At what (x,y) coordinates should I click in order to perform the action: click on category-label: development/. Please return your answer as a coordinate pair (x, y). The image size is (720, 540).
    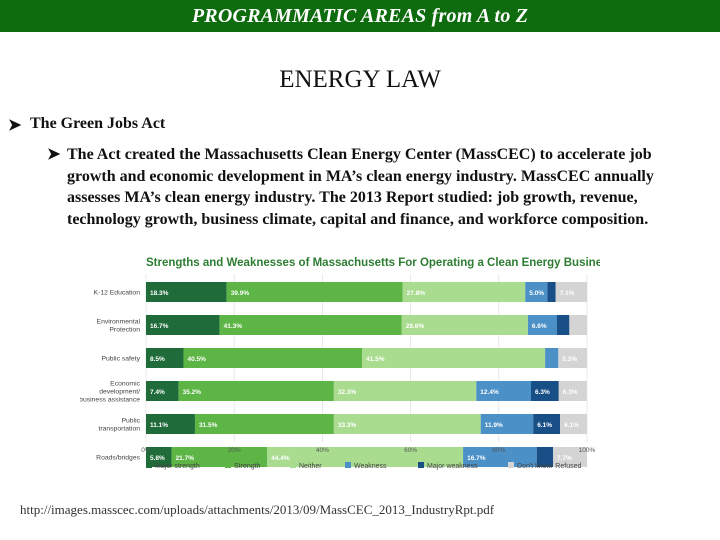
    Looking at the image, I should click on (119, 392).